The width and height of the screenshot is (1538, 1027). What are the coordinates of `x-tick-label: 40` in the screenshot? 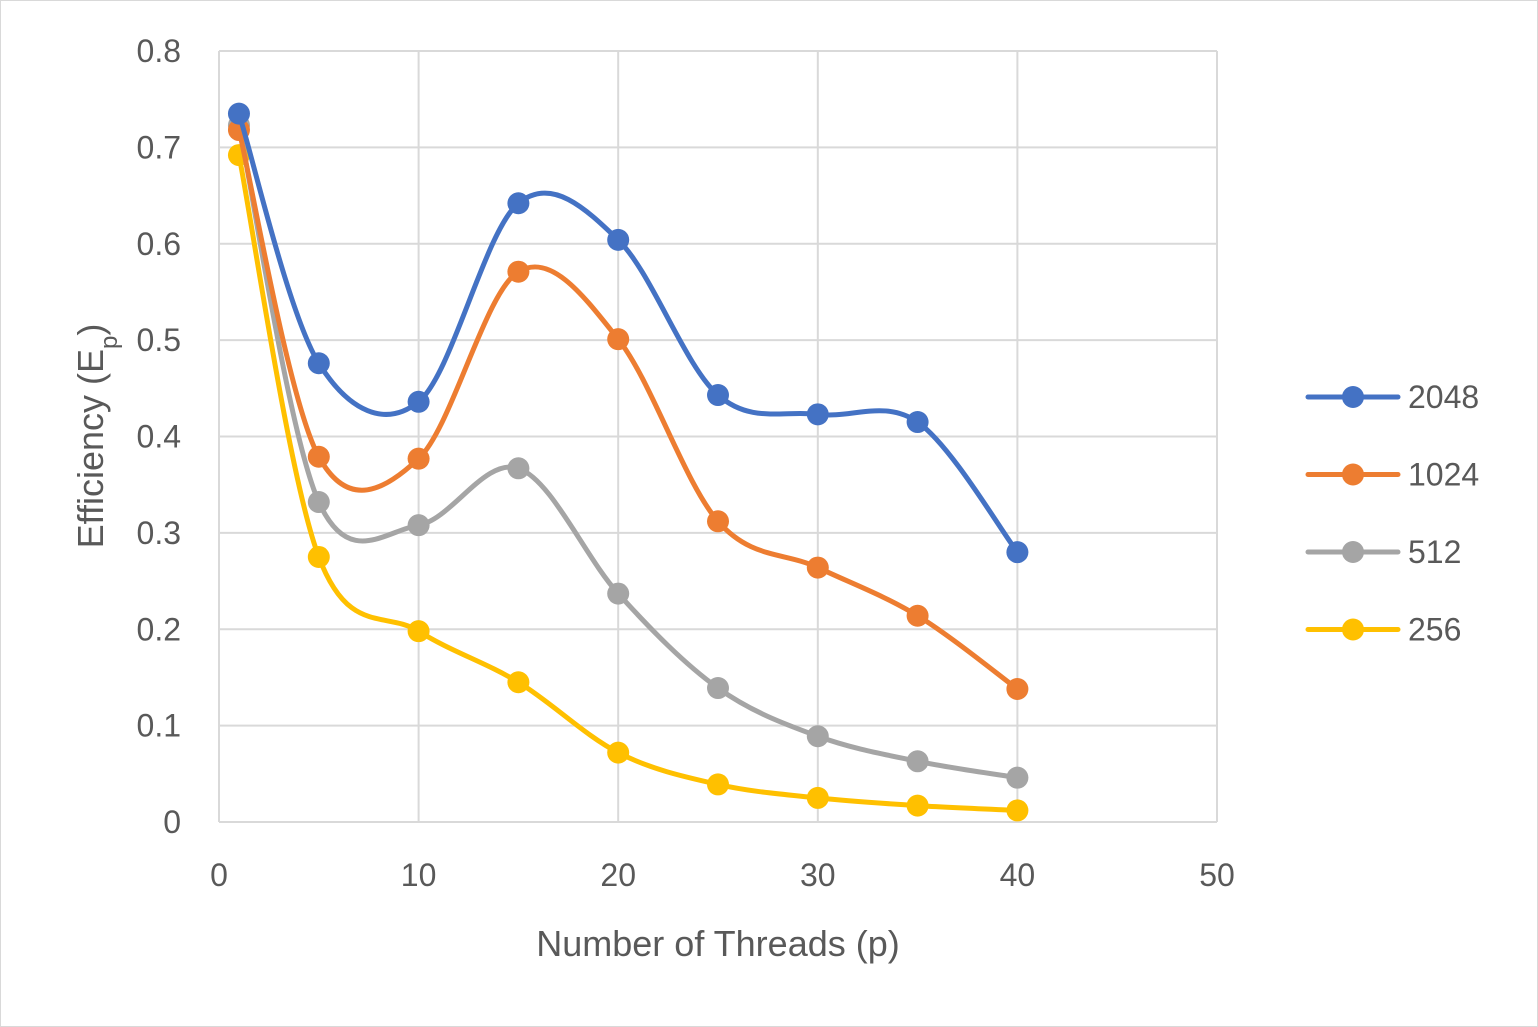 It's located at (1018, 875).